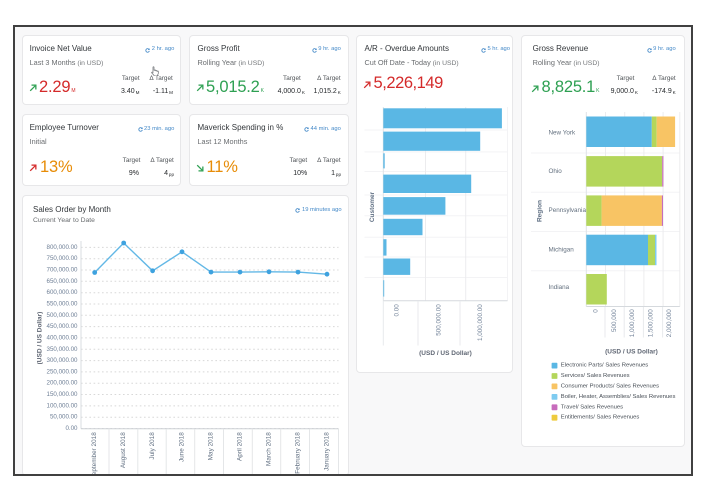  What do you see at coordinates (372, 206) in the screenshot?
I see `svg-text: Customer` at bounding box center [372, 206].